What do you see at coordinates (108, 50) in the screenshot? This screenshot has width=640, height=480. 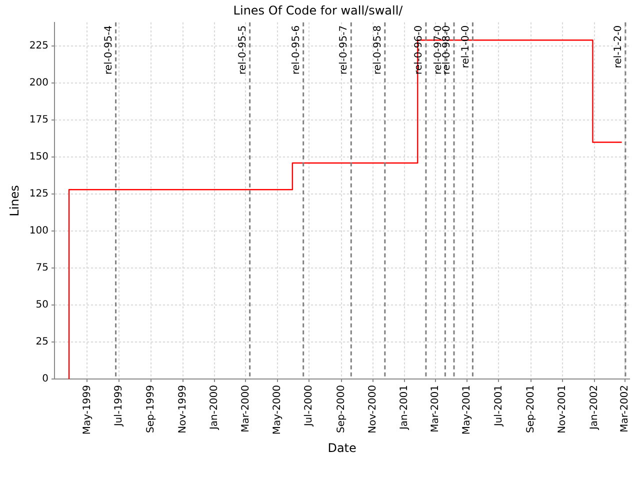 I see `ref-line-label: rel-0-95-4` at bounding box center [108, 50].